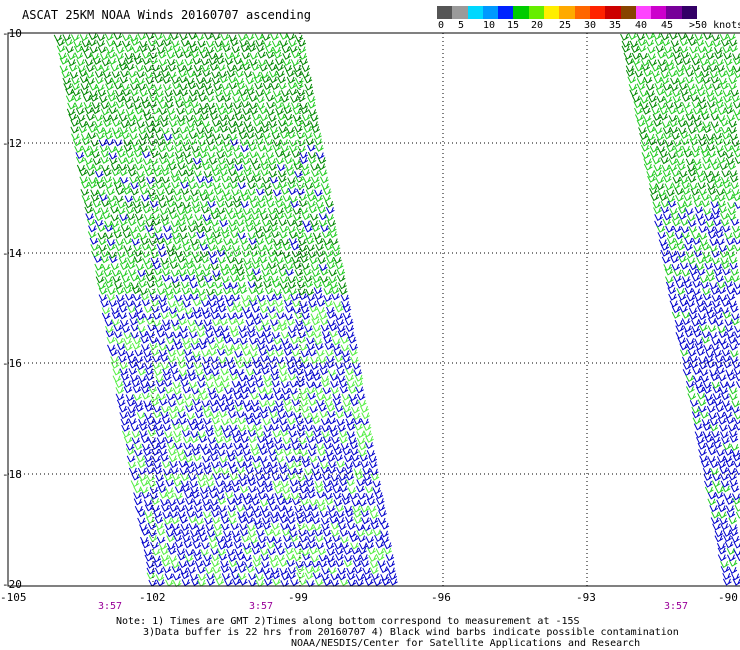 This screenshot has width=740, height=650. Describe the element at coordinates (110, 606) in the screenshot. I see `time-label: 3:57` at that location.